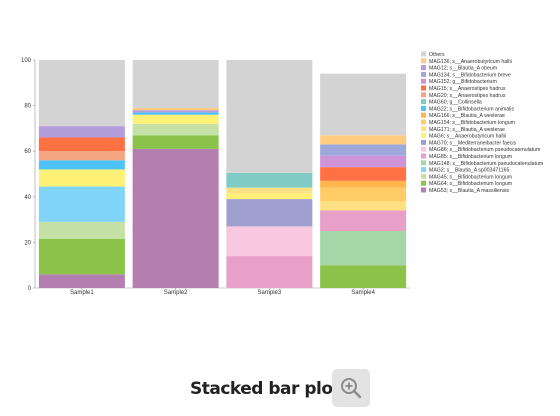  I want to click on legend-label: MAG152; g__Bifidobacterium, so click(463, 82).